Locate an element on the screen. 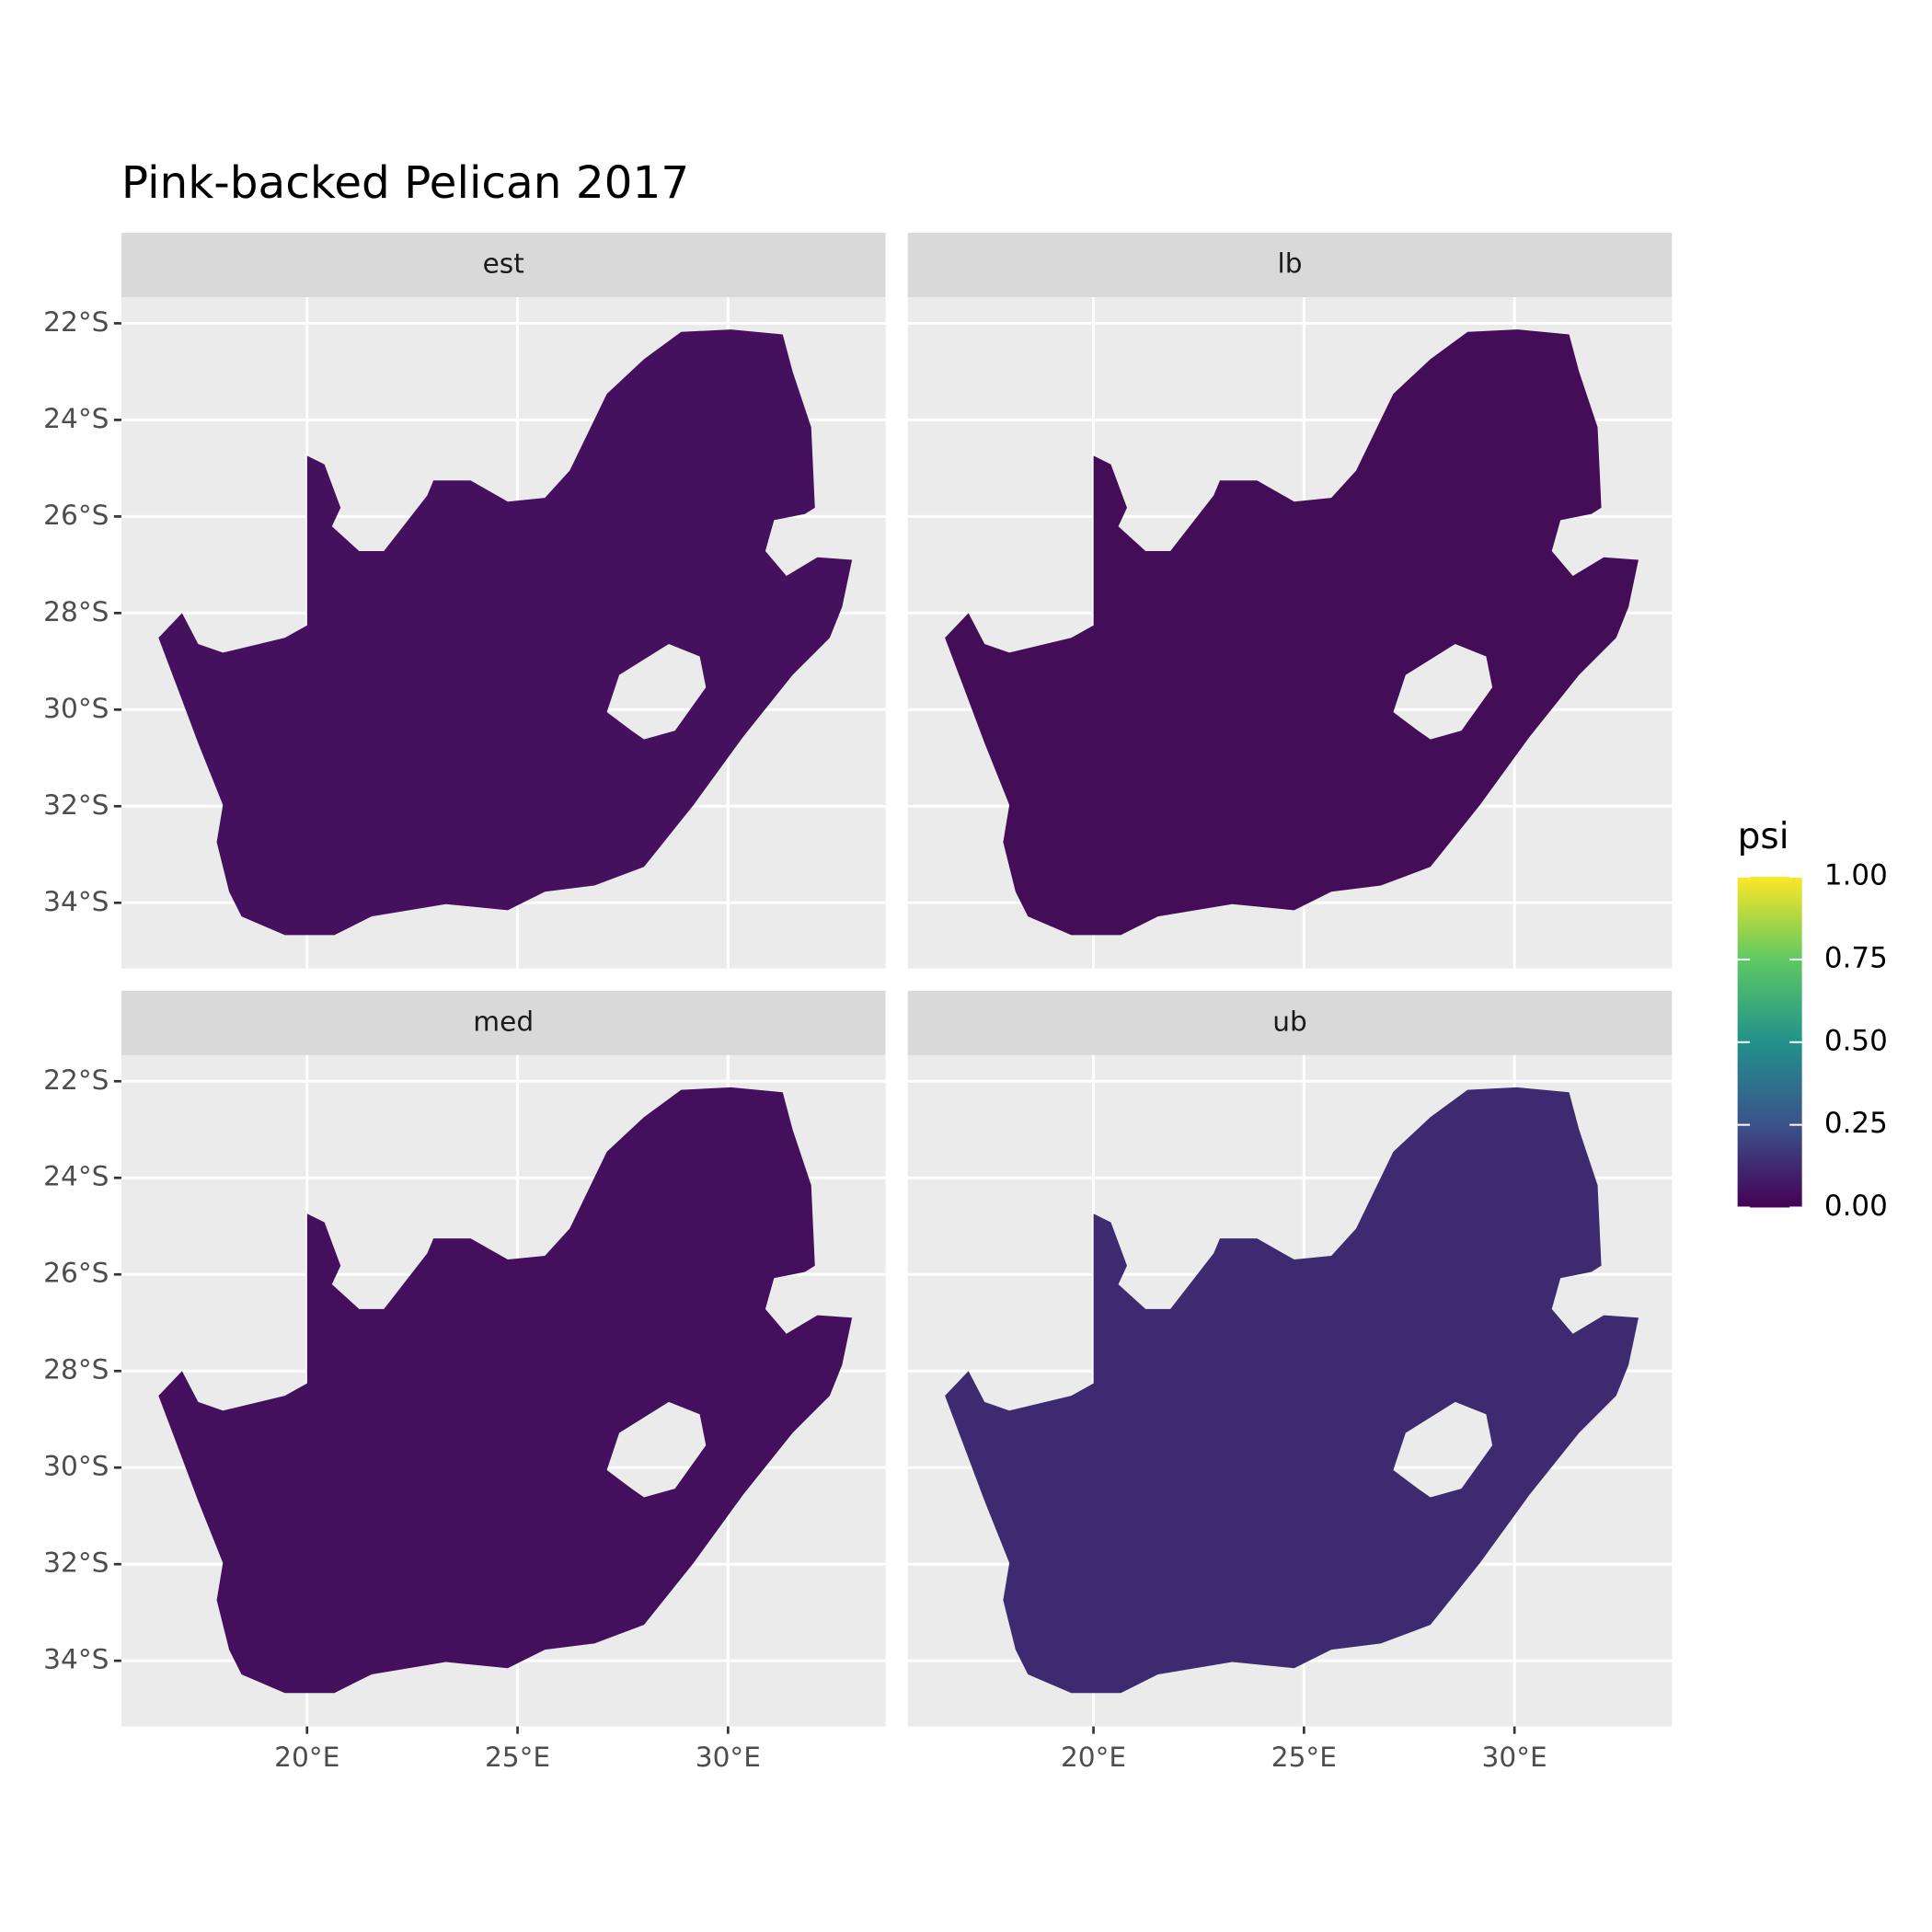 This screenshot has width=1932, height=1932. legend-label: 0.75 is located at coordinates (1856, 957).